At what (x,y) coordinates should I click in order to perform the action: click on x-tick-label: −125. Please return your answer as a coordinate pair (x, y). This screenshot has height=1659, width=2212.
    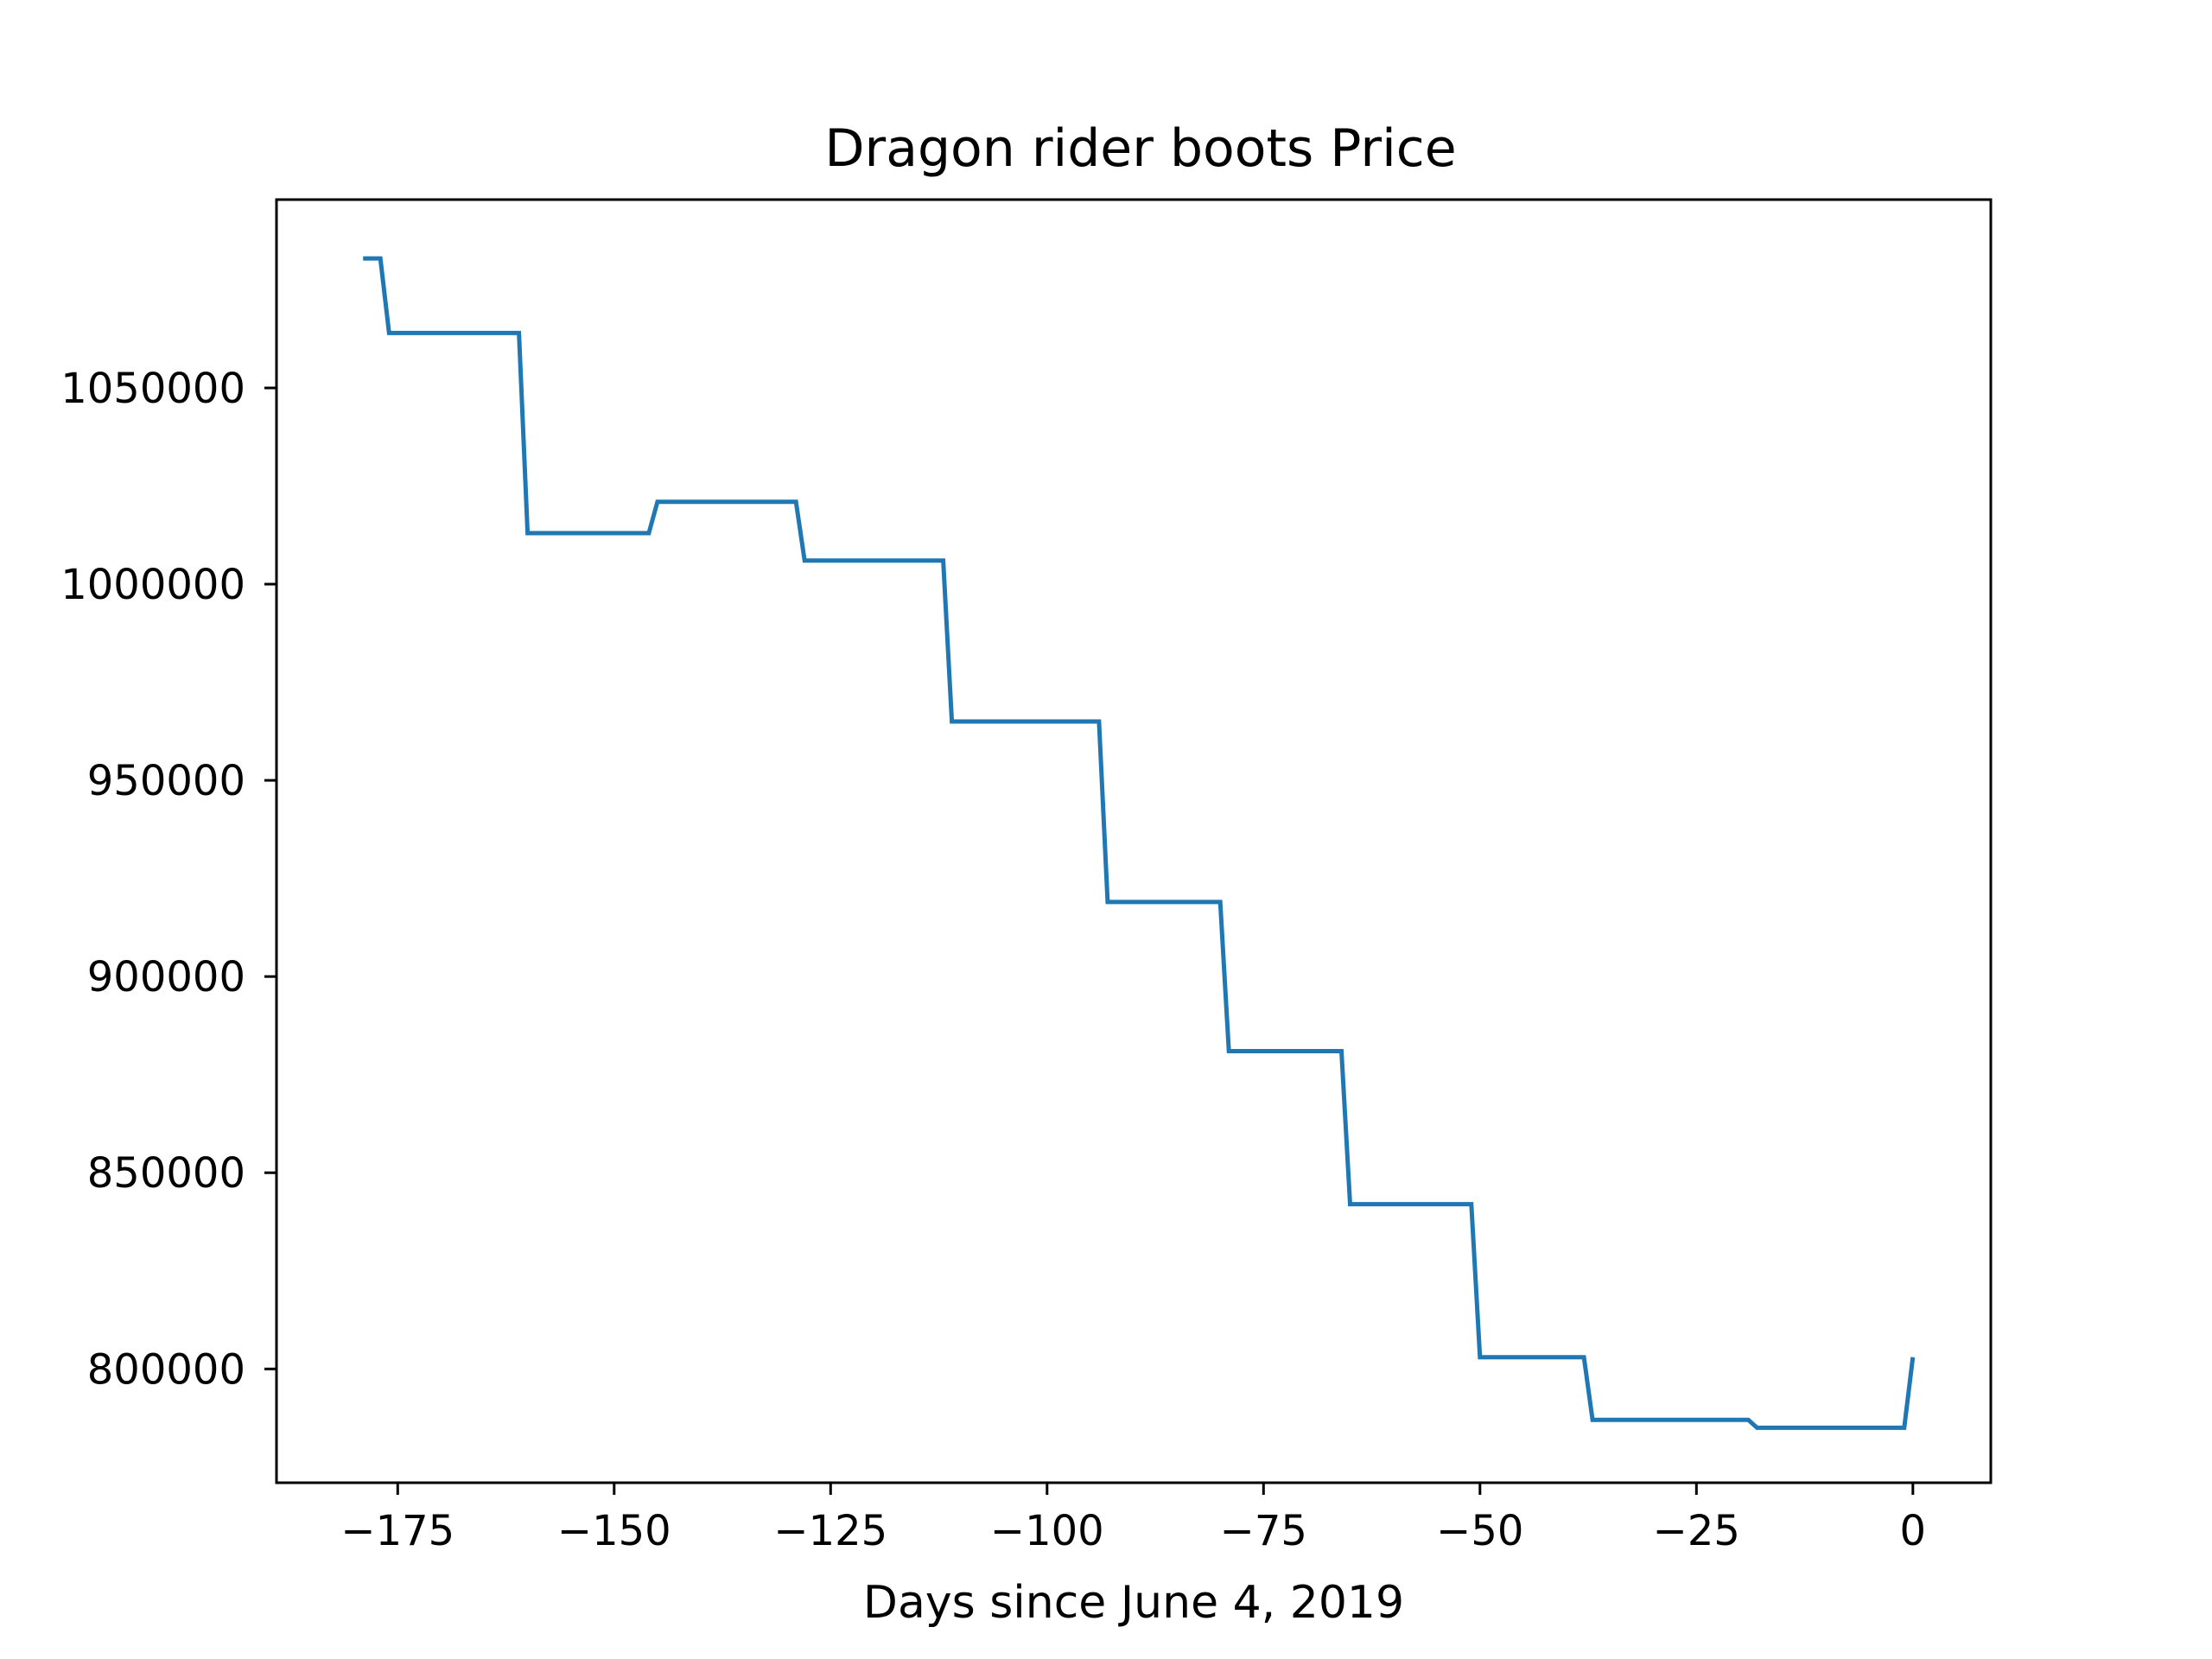
    Looking at the image, I should click on (830, 1531).